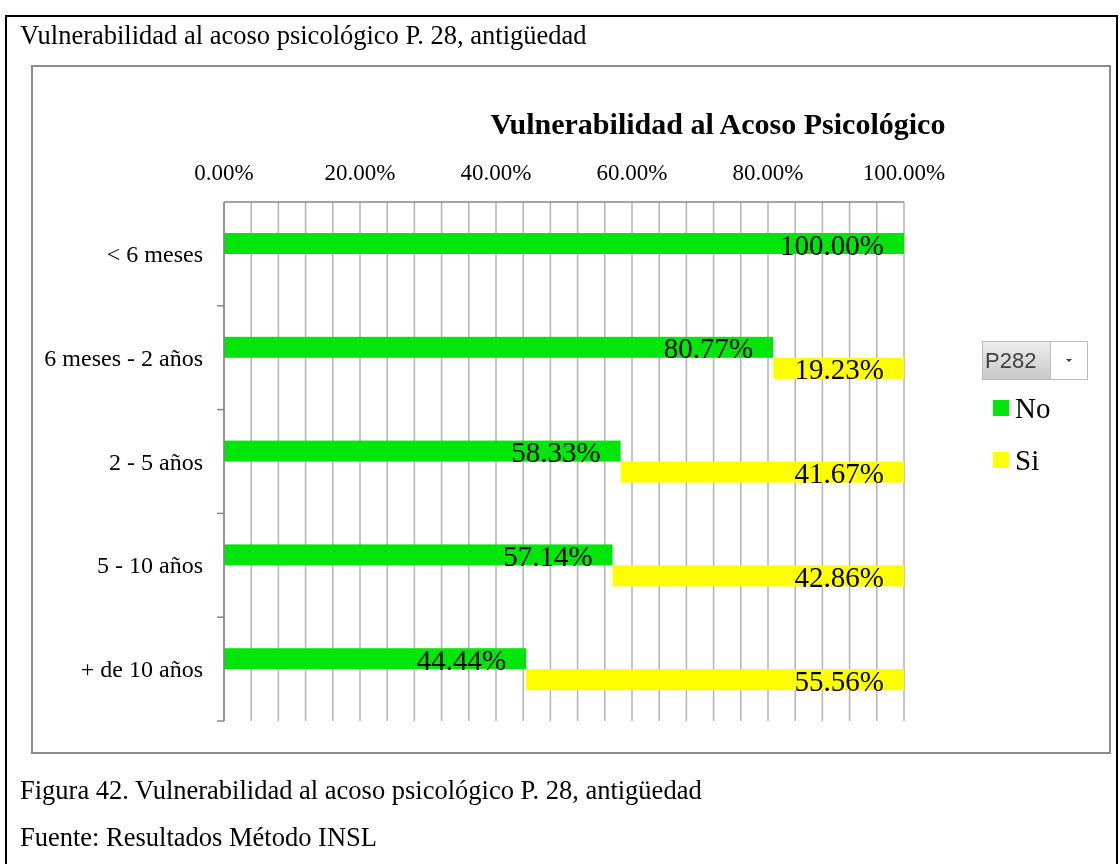 The height and width of the screenshot is (864, 1120). Describe the element at coordinates (141, 669) in the screenshot. I see `y-tick-label: + de 10 años` at that location.